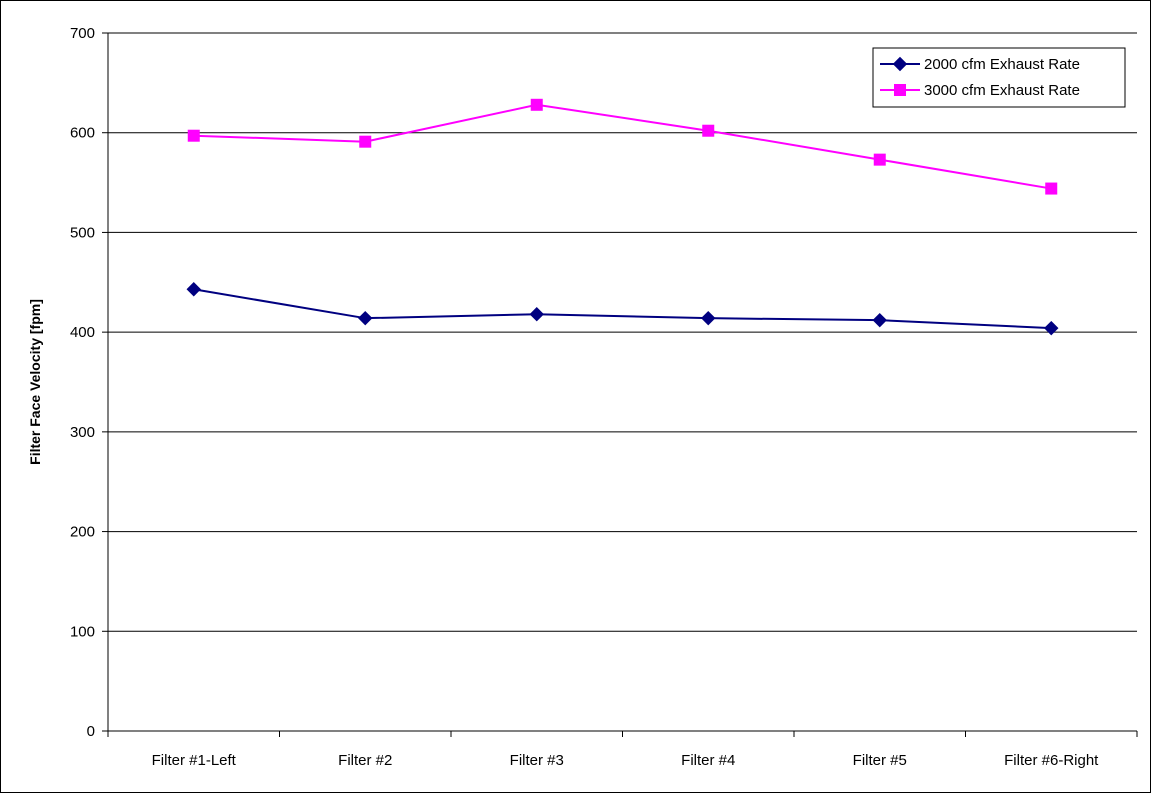  I want to click on x-tick-label: Filter #6-Right, so click(1051, 760).